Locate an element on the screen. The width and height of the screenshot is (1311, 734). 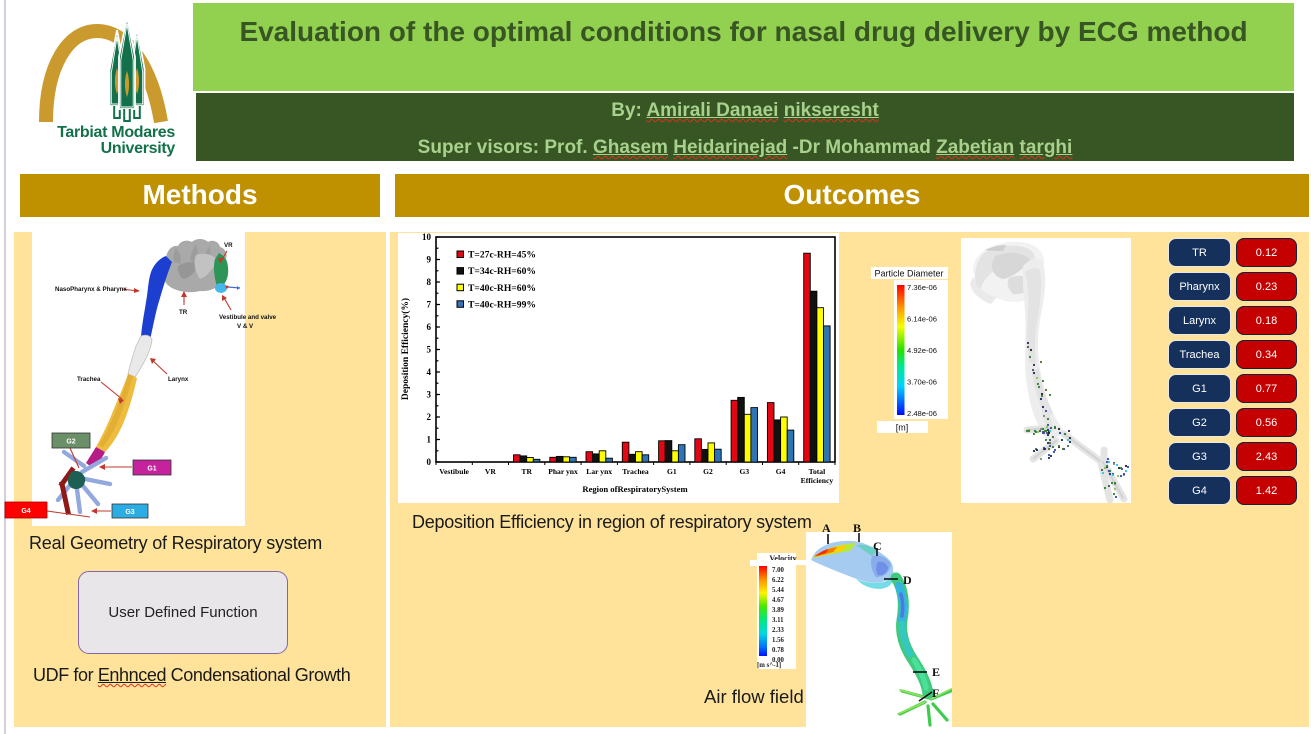
svg-text: Particle Diameter is located at coordinates (908, 274).